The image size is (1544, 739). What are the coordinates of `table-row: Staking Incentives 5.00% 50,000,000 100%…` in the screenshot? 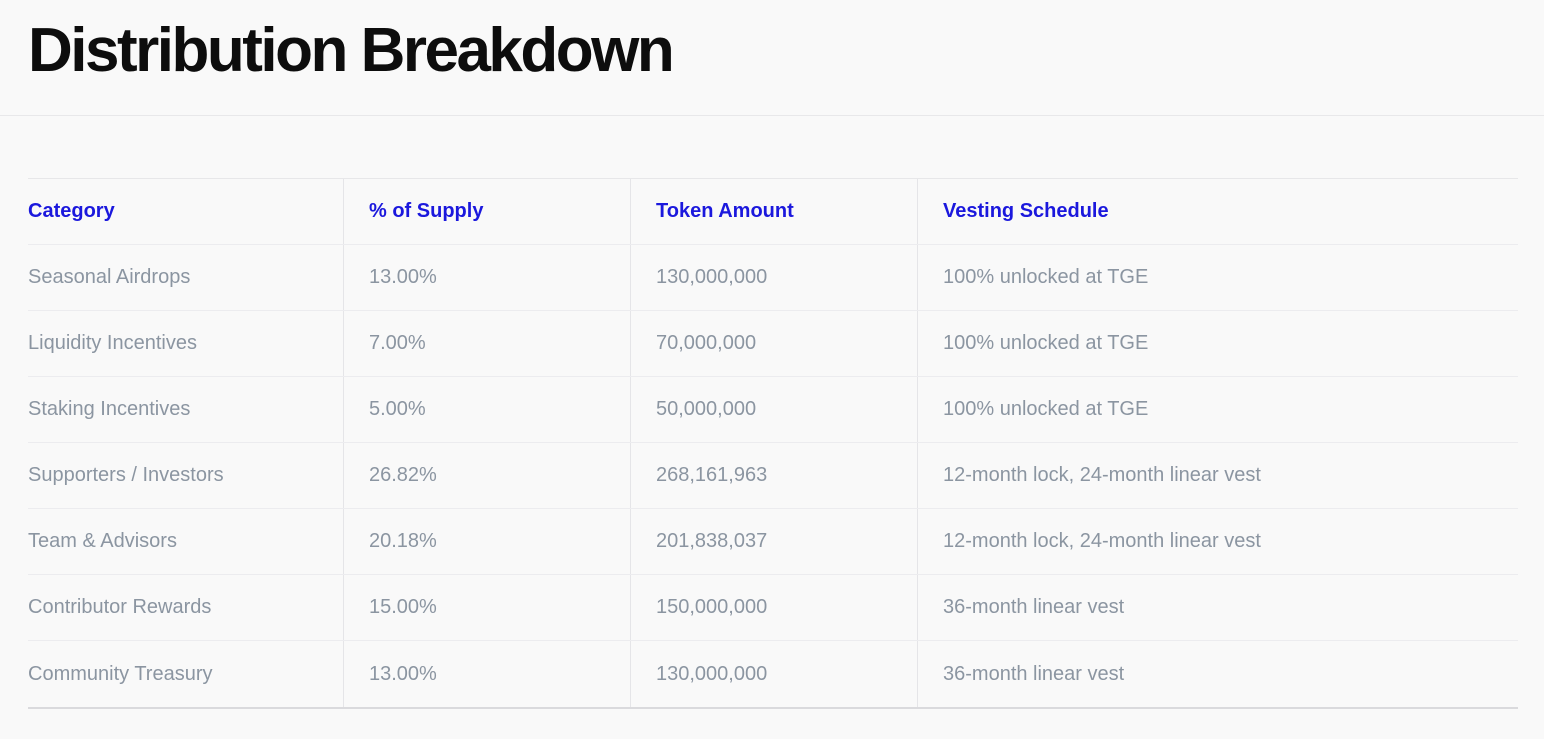 It's located at (773, 410).